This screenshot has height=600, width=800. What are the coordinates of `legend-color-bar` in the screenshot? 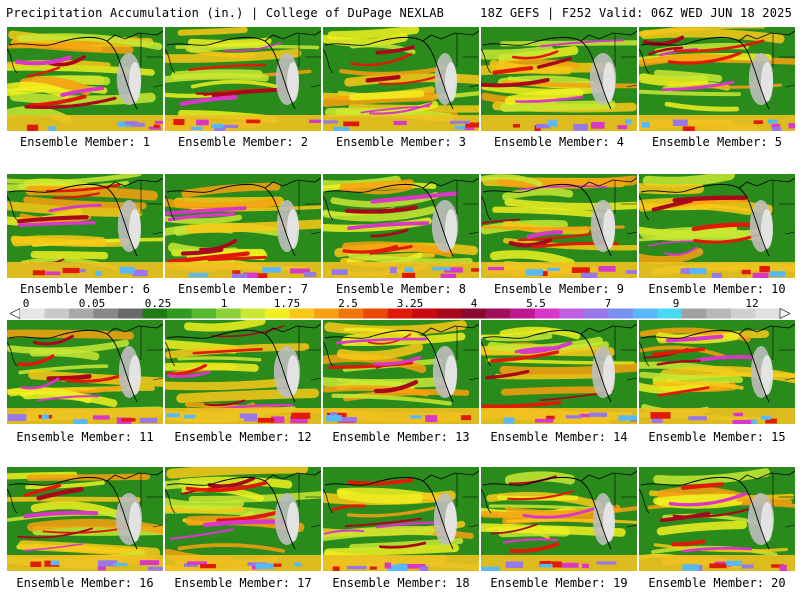 It's located at (400, 313).